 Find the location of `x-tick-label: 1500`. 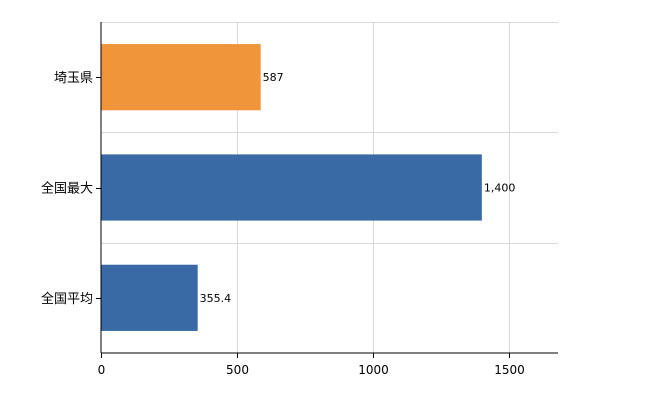

x-tick-label: 1500 is located at coordinates (509, 370).